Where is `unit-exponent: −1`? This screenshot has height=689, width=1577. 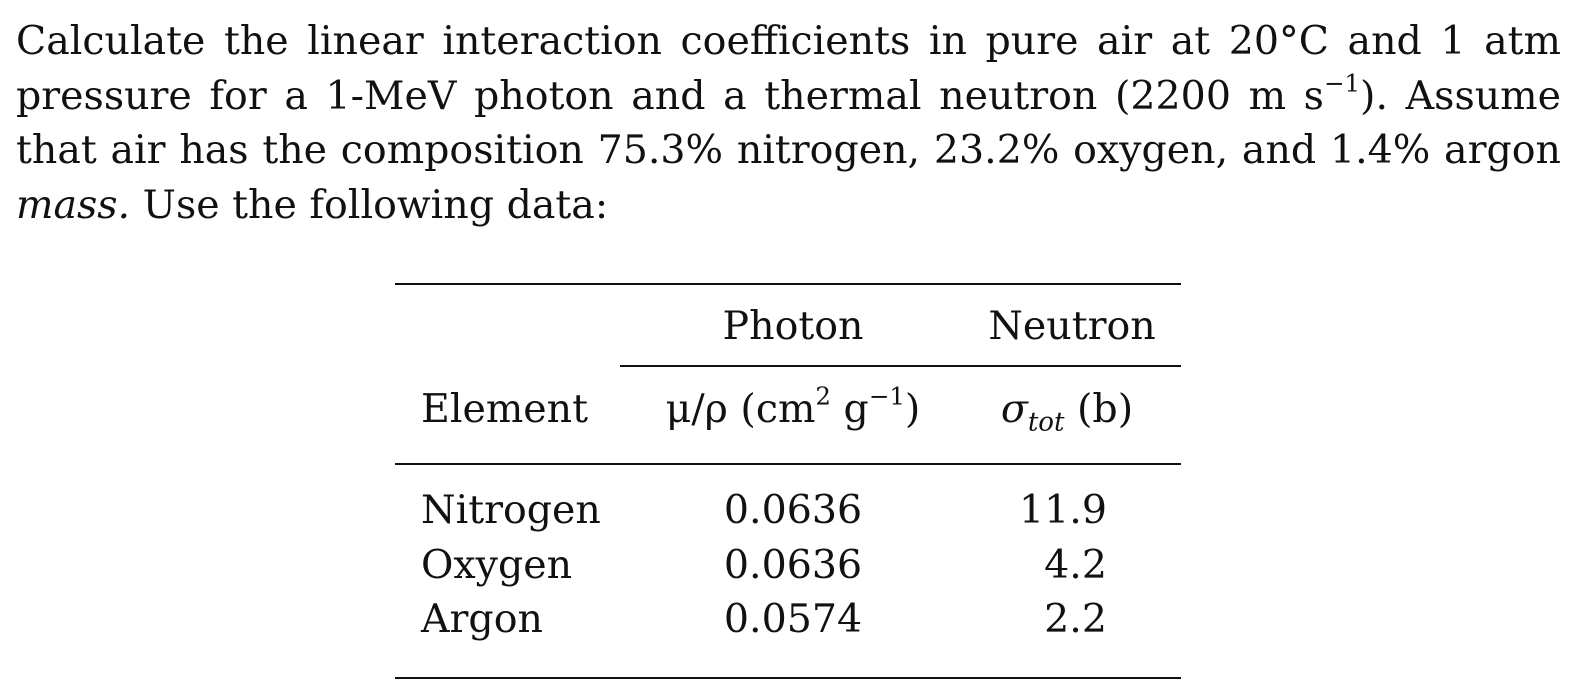
unit-exponent: −1 is located at coordinates (1342, 82).